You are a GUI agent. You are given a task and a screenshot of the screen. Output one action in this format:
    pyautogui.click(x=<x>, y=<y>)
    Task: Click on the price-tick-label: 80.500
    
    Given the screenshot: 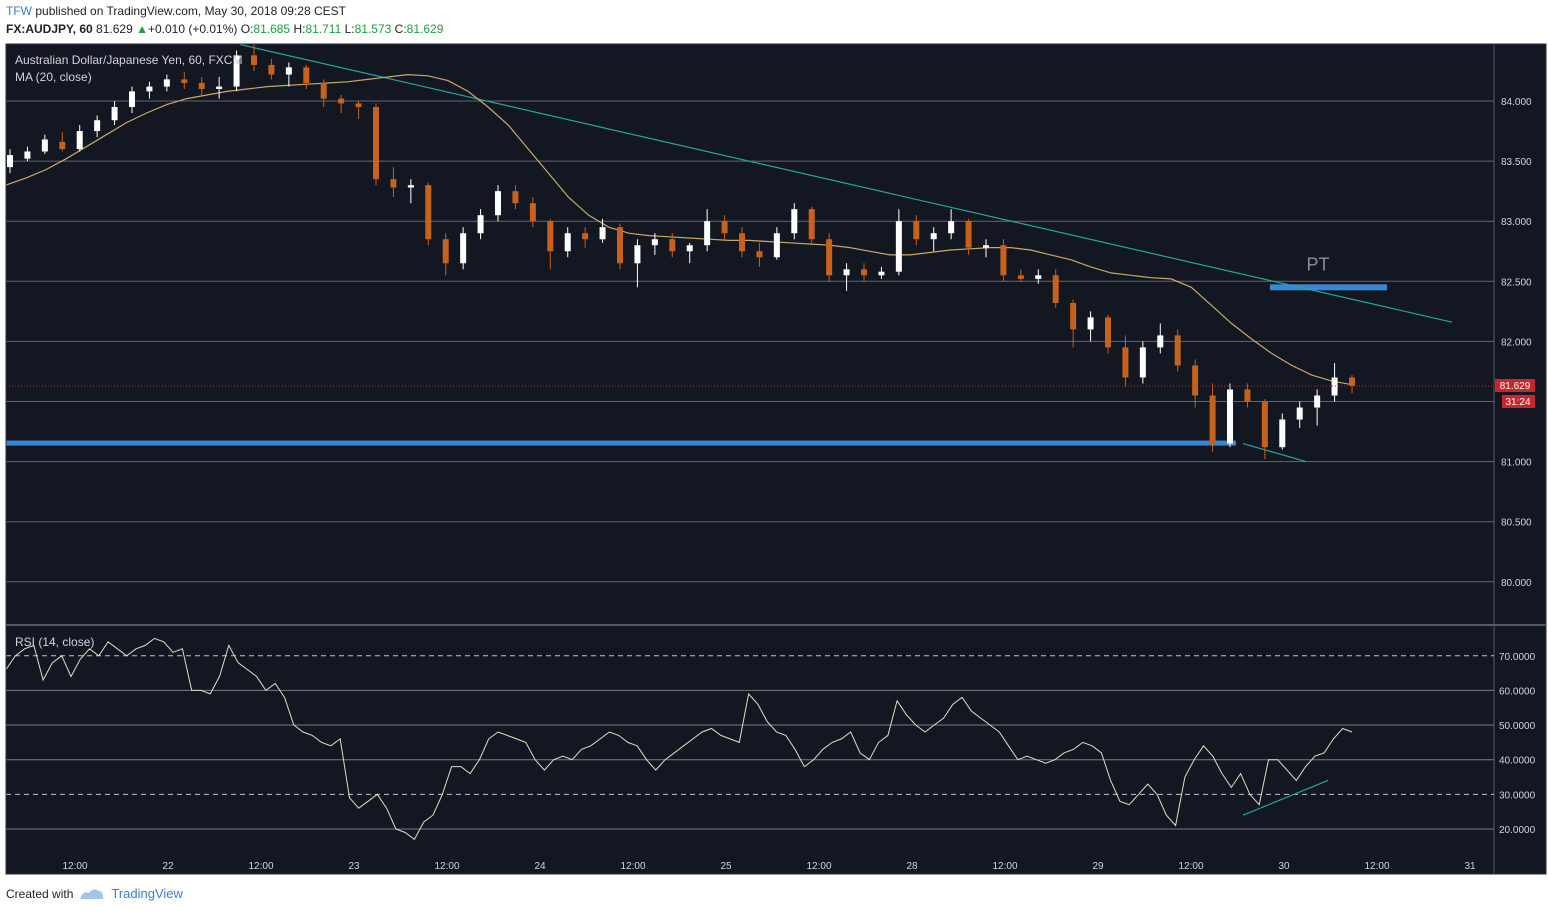 What is the action you would take?
    pyautogui.click(x=1516, y=523)
    